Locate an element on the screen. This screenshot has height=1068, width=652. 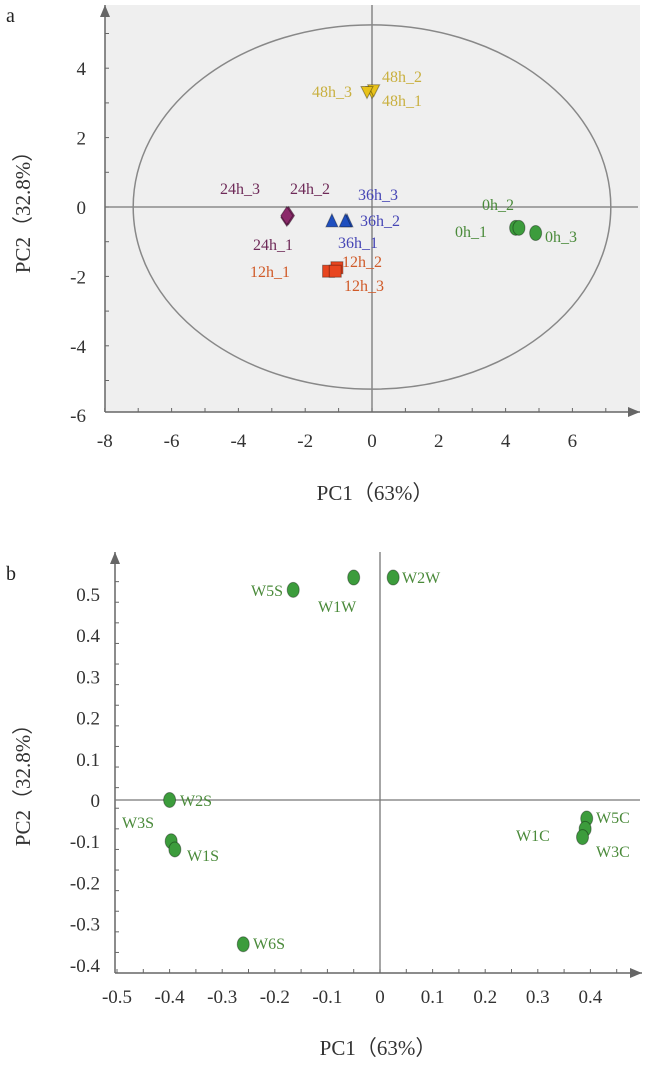
data-point-W1W is located at coordinates (354, 577).